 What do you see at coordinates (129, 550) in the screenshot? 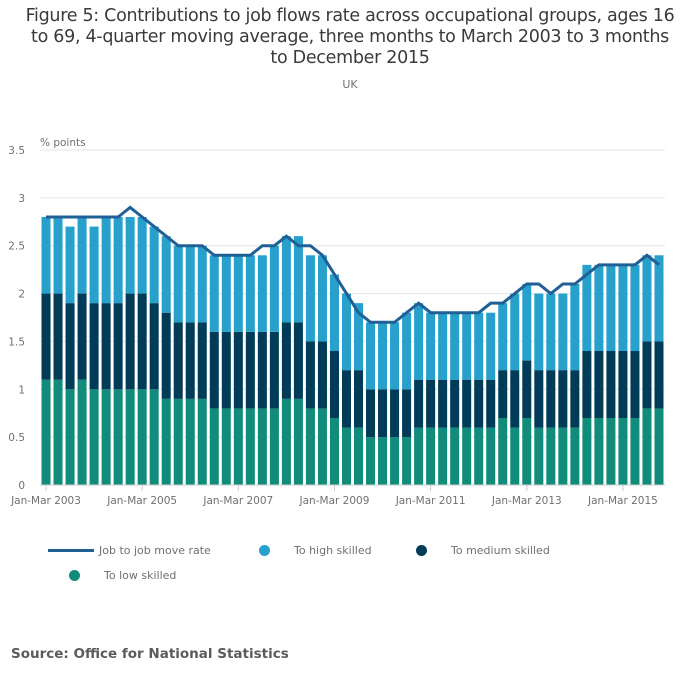
I see `legend-item-job-to-job-move-rate: Job to job move rate` at bounding box center [129, 550].